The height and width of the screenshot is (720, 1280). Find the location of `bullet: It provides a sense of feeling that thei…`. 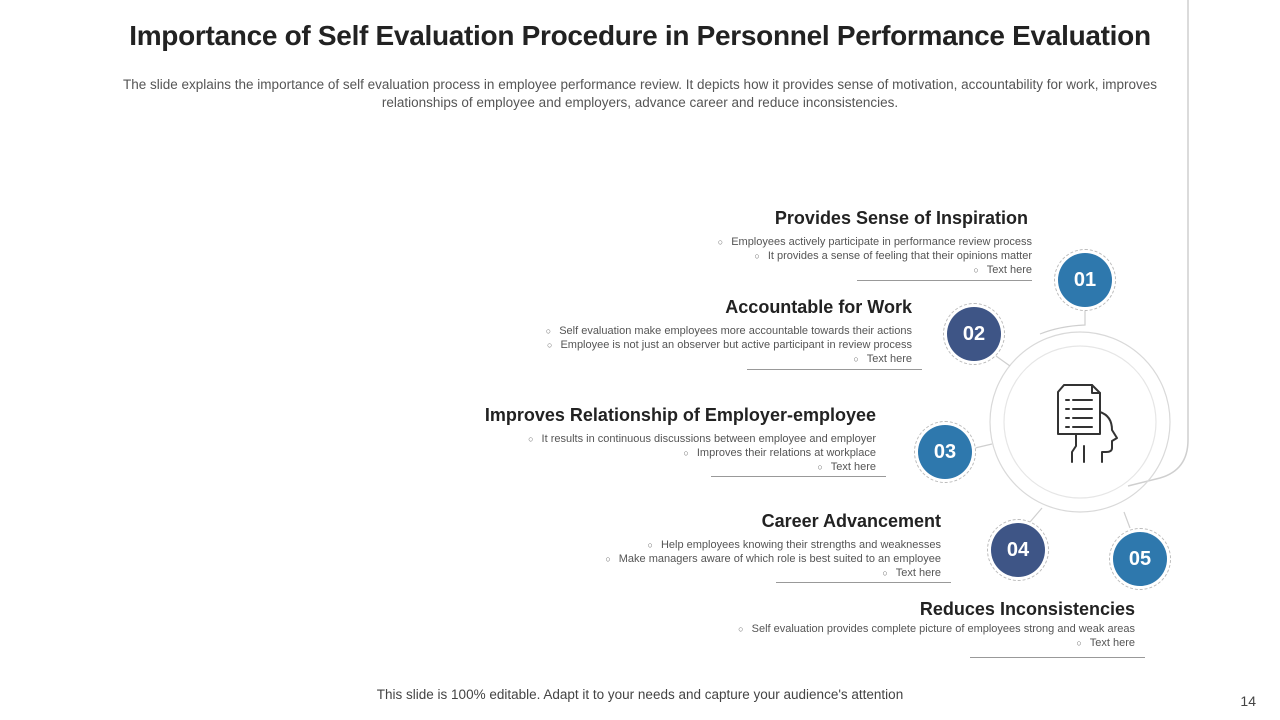

bullet: It provides a sense of feeling that thei… is located at coordinates (875, 256).